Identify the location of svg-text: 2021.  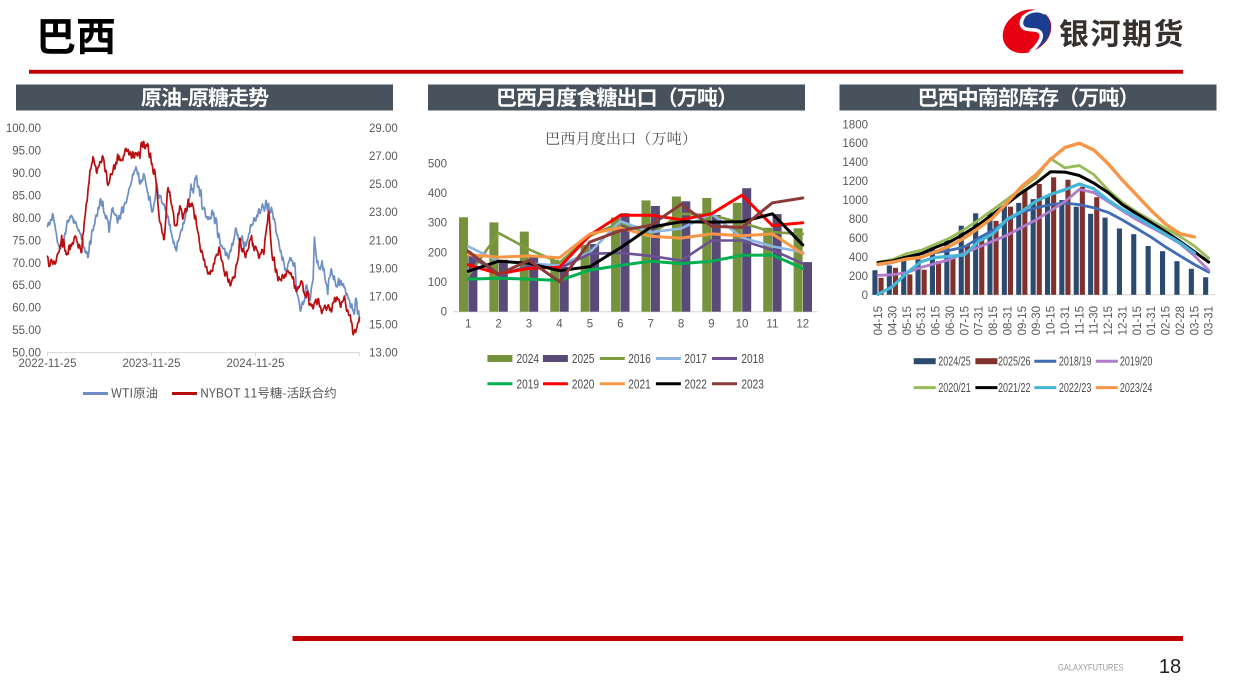
(639, 384).